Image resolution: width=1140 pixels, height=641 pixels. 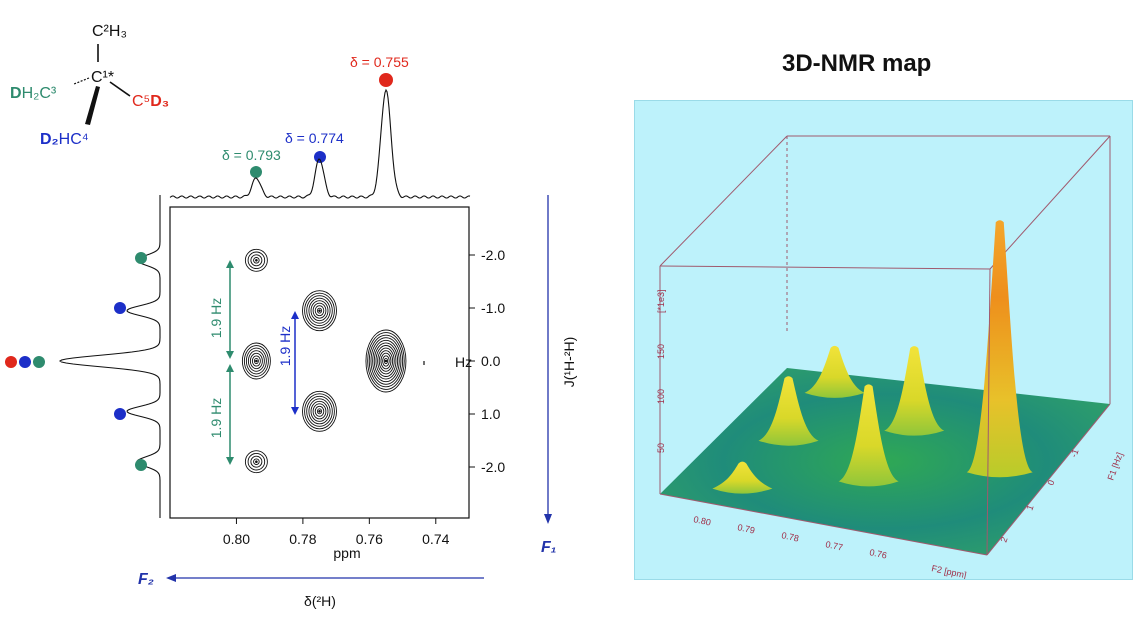 I want to click on surface-x-tick-label: 0.79, so click(x=746, y=528).